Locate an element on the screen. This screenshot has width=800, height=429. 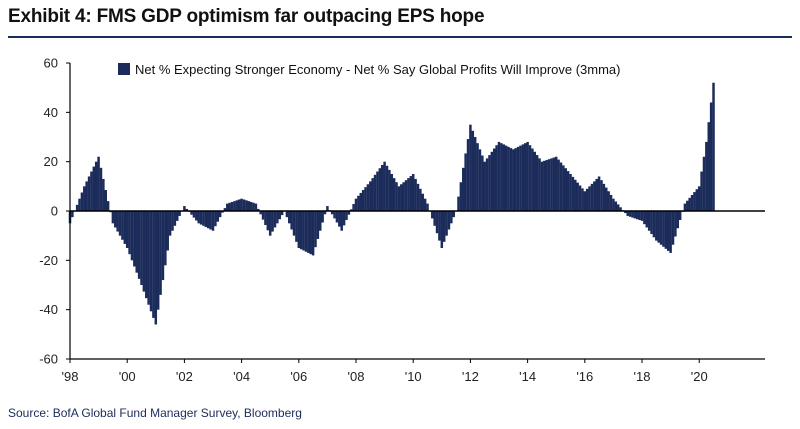
y-tick-label: 40 is located at coordinates (51, 112).